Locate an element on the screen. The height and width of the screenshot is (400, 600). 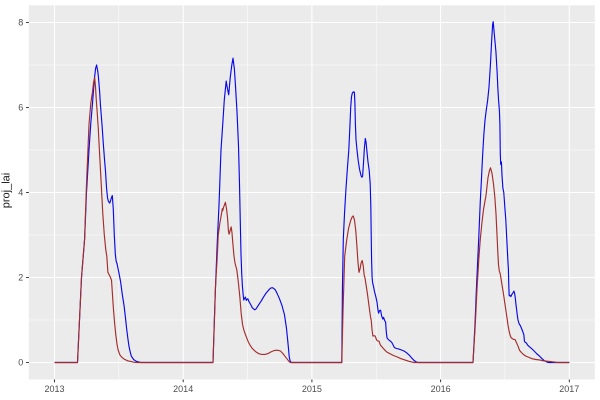
svg-text: 8 is located at coordinates (20, 23).